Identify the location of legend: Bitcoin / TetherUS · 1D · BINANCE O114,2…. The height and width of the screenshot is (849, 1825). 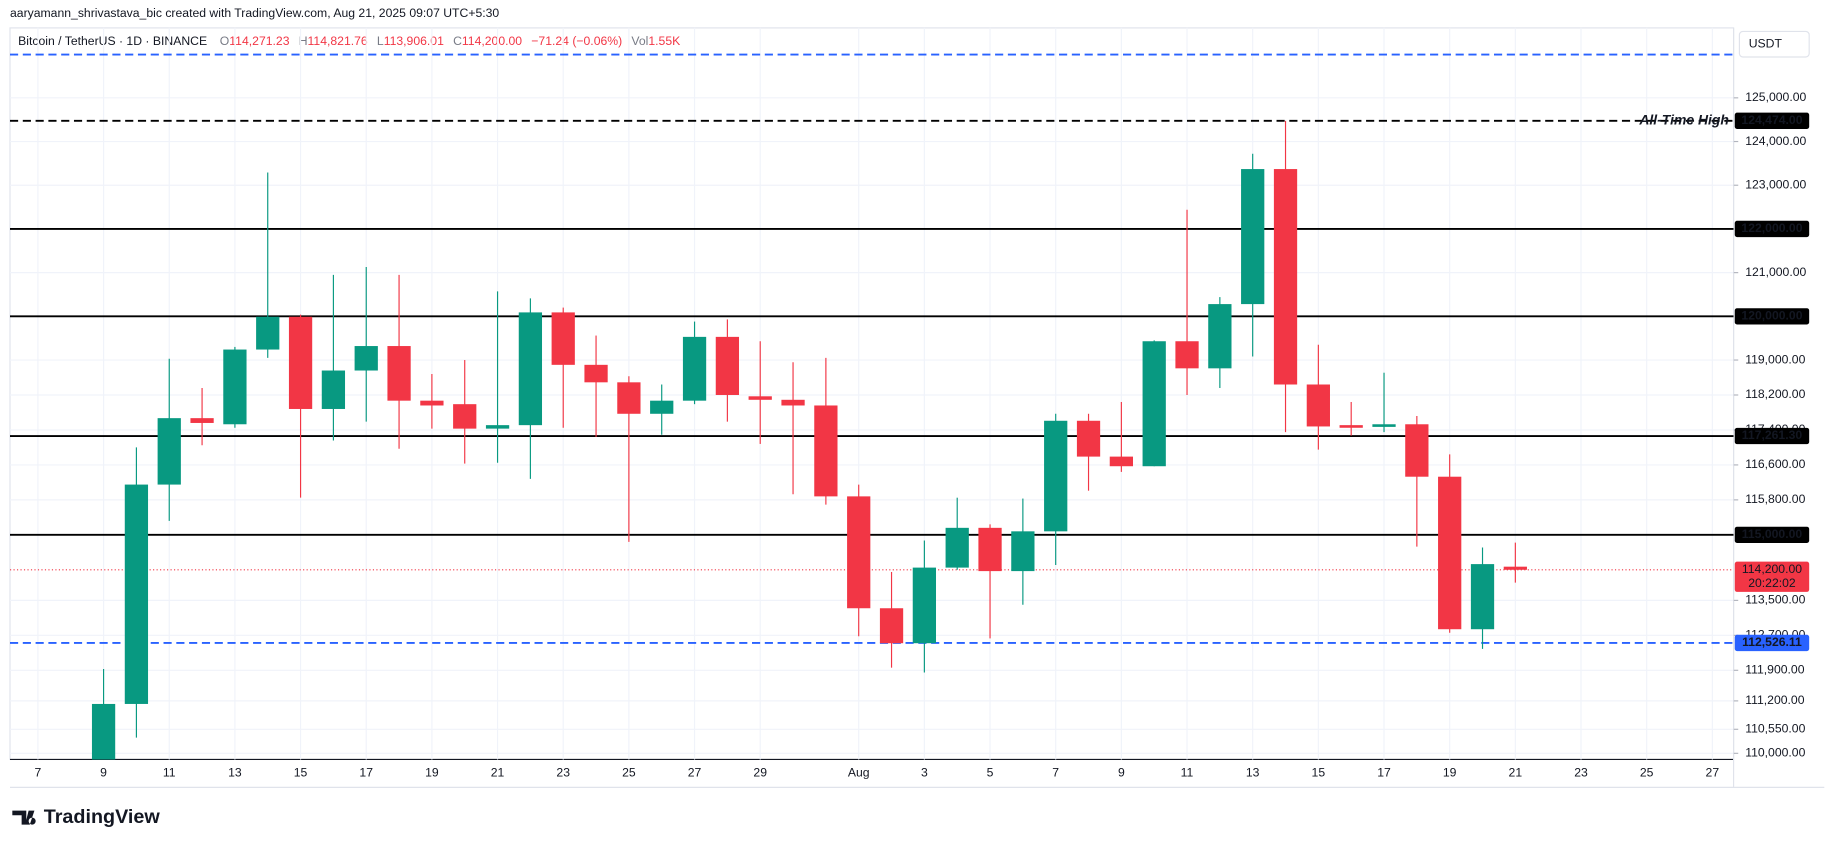
(349, 41).